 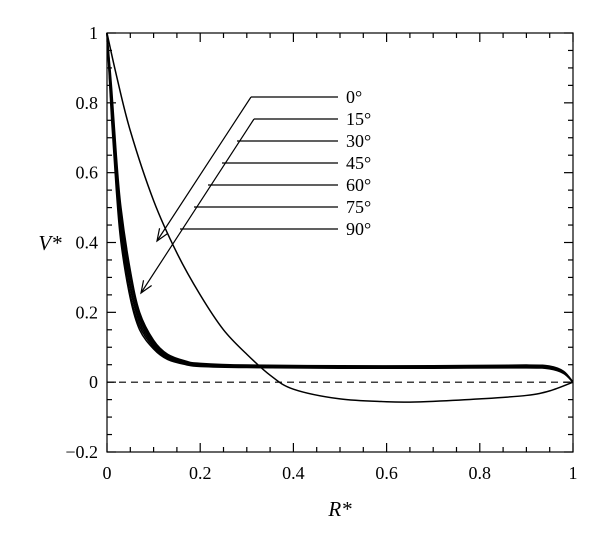 What do you see at coordinates (87, 173) in the screenshot?
I see `y-tick-label: 0.6` at bounding box center [87, 173].